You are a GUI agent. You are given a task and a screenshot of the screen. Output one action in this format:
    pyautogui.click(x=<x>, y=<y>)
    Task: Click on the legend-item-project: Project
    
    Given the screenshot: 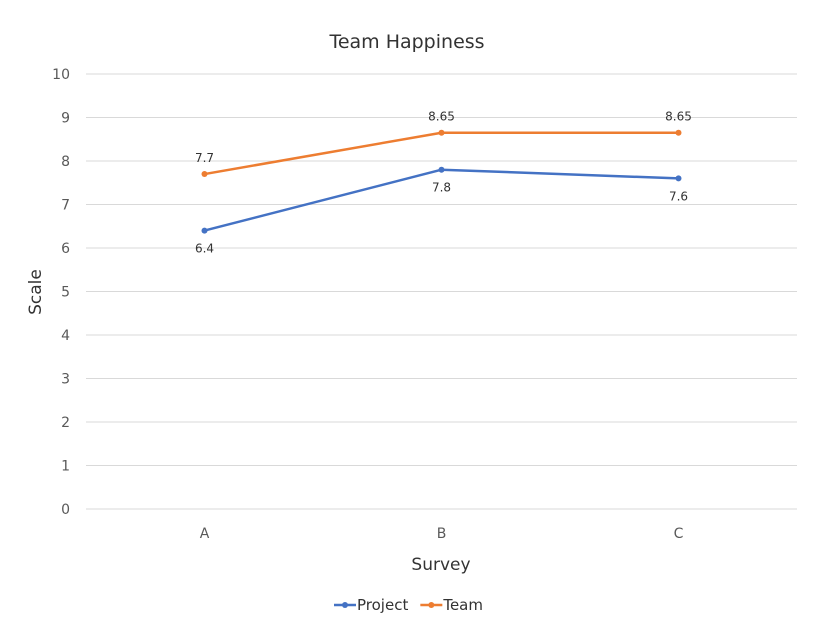 What is the action you would take?
    pyautogui.click(x=371, y=605)
    